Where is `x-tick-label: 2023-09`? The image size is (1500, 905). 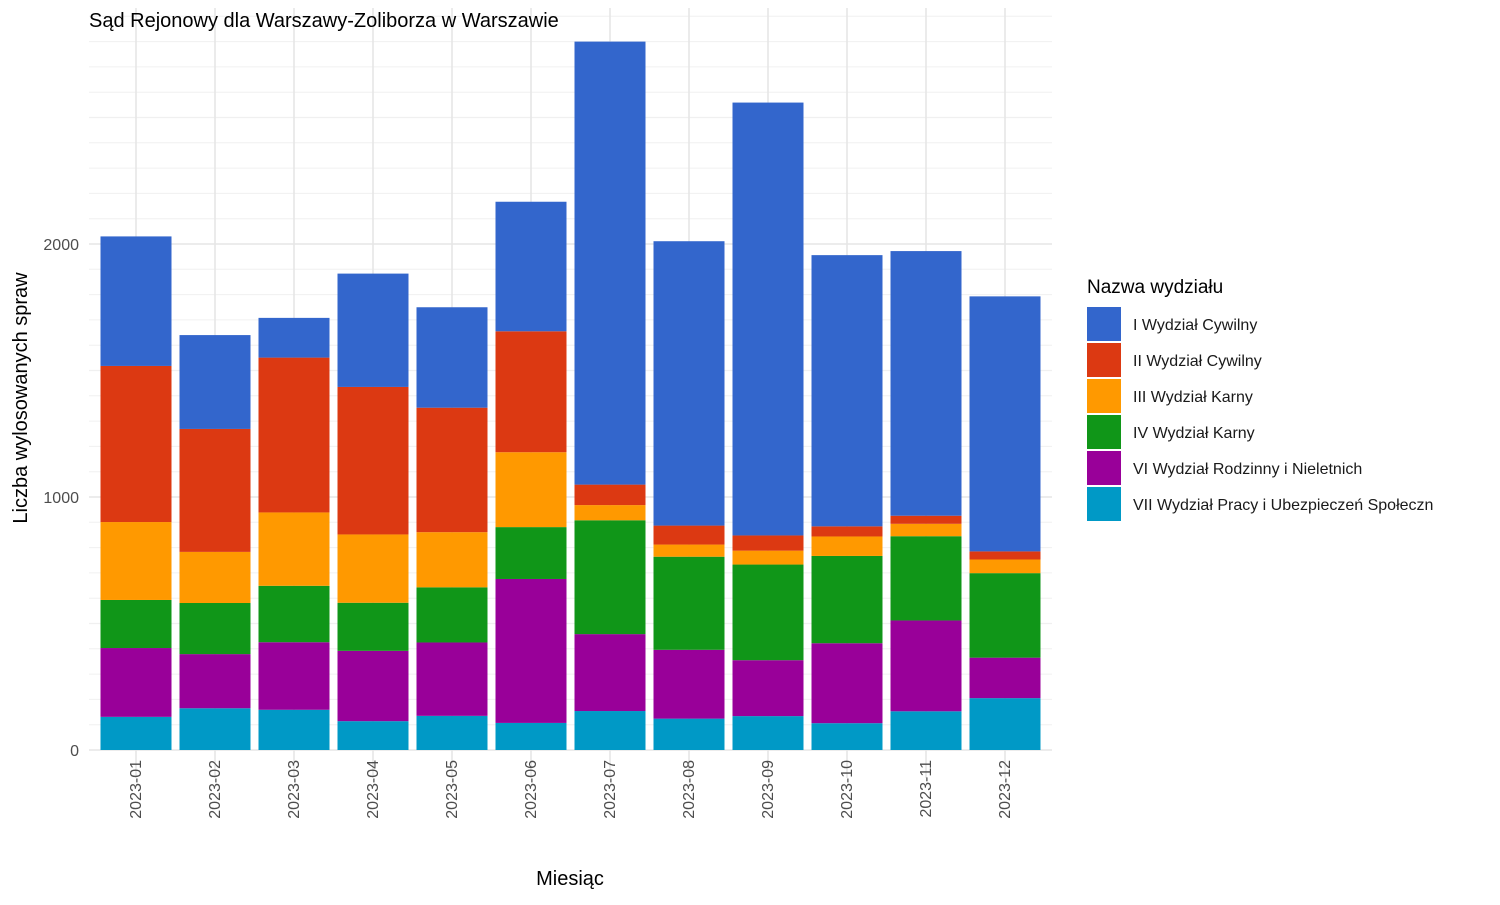
x-tick-label: 2023-09 is located at coordinates (768, 789).